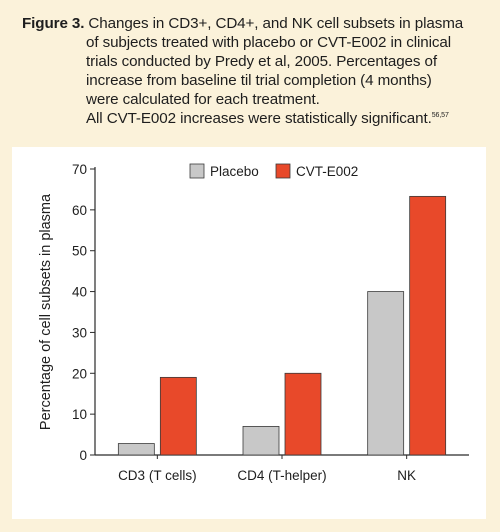 Image resolution: width=500 pixels, height=532 pixels. What do you see at coordinates (53, 23) in the screenshot?
I see `figure-label: Figure 3.` at bounding box center [53, 23].